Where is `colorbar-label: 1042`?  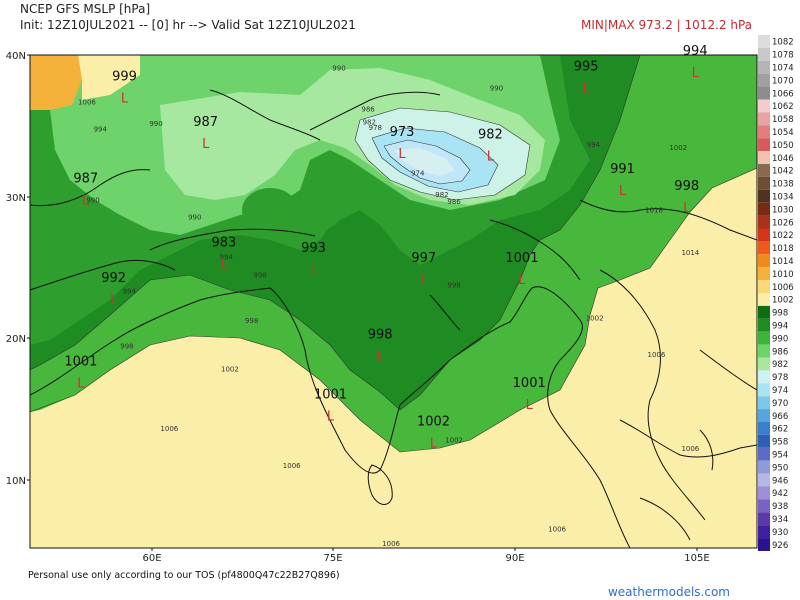
colorbar-label: 1042 is located at coordinates (783, 172).